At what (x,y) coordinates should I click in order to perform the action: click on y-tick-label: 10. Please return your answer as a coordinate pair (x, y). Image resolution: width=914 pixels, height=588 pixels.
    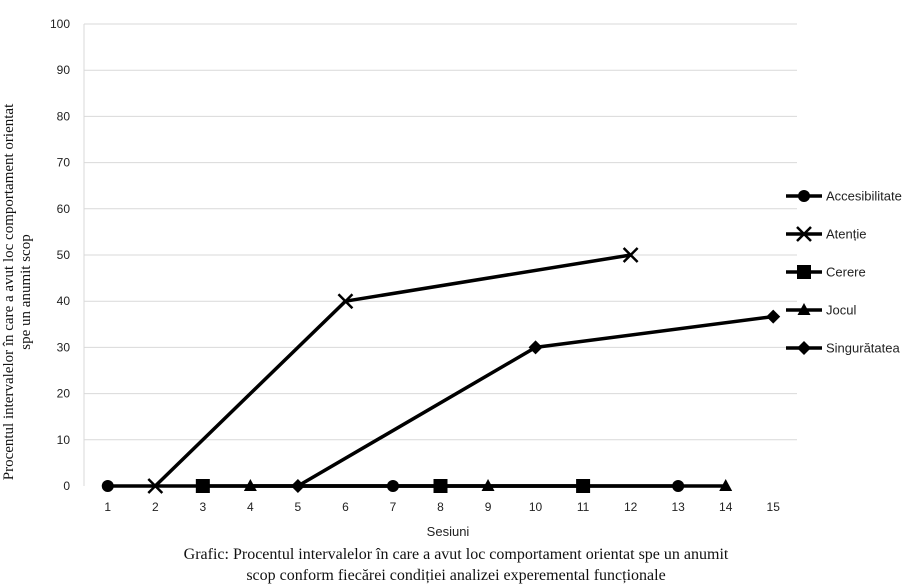
    Looking at the image, I should click on (64, 440).